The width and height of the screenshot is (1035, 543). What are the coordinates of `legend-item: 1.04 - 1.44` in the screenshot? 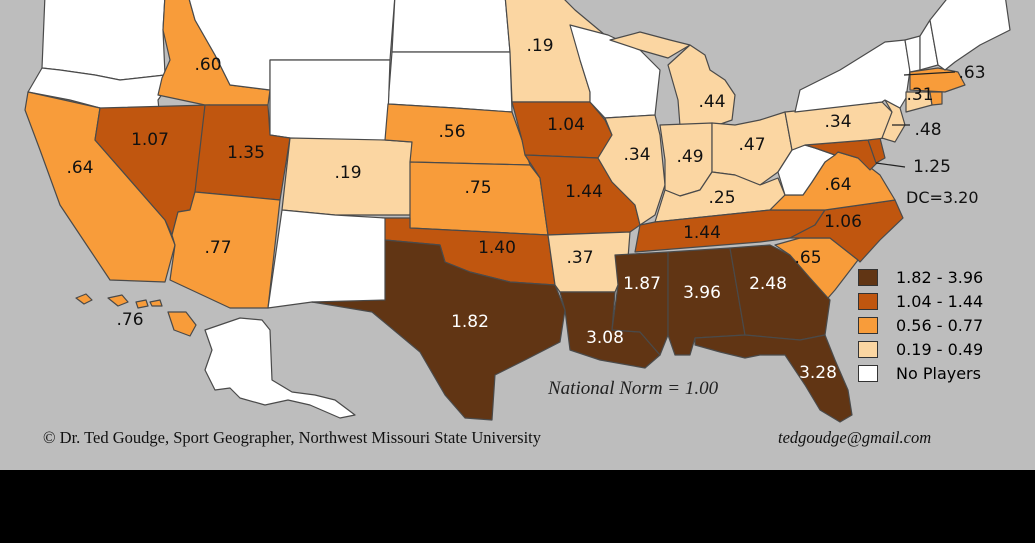 It's located at (920, 301).